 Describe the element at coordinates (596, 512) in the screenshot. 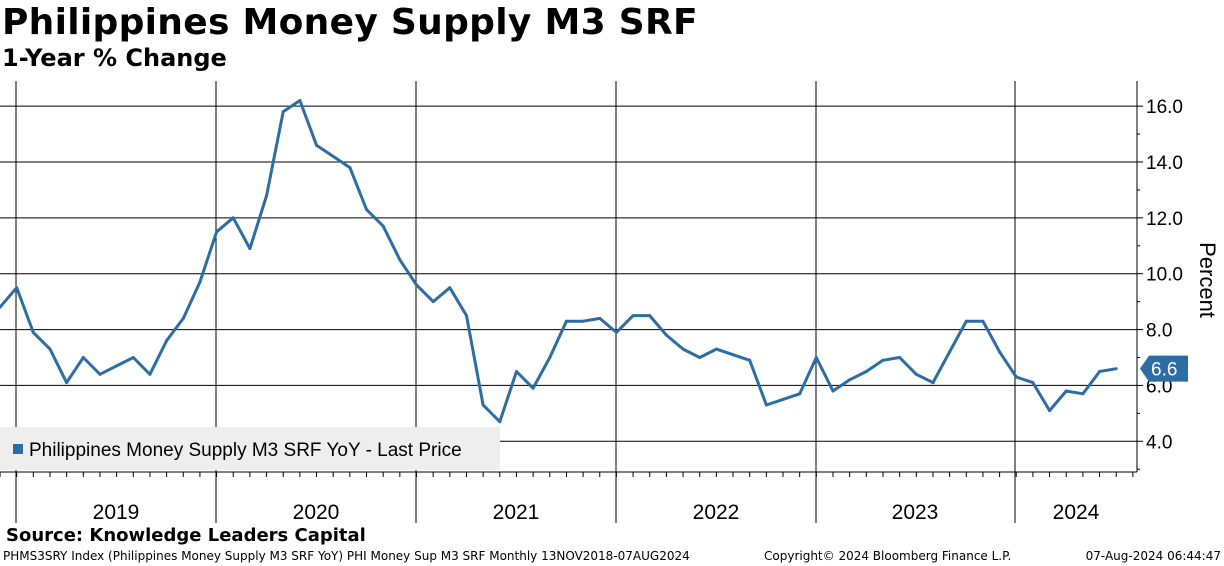

I see `x-axis-year-labels: 2019 2020 2021 2022 2023 2024` at that location.